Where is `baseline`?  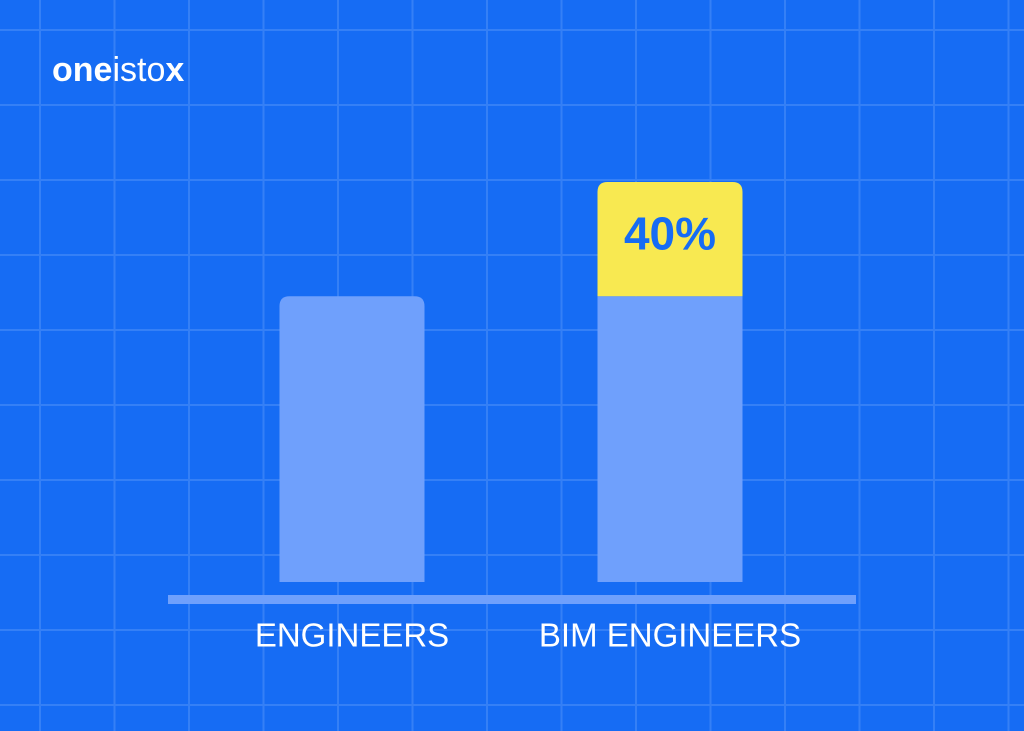
baseline is located at coordinates (512, 599).